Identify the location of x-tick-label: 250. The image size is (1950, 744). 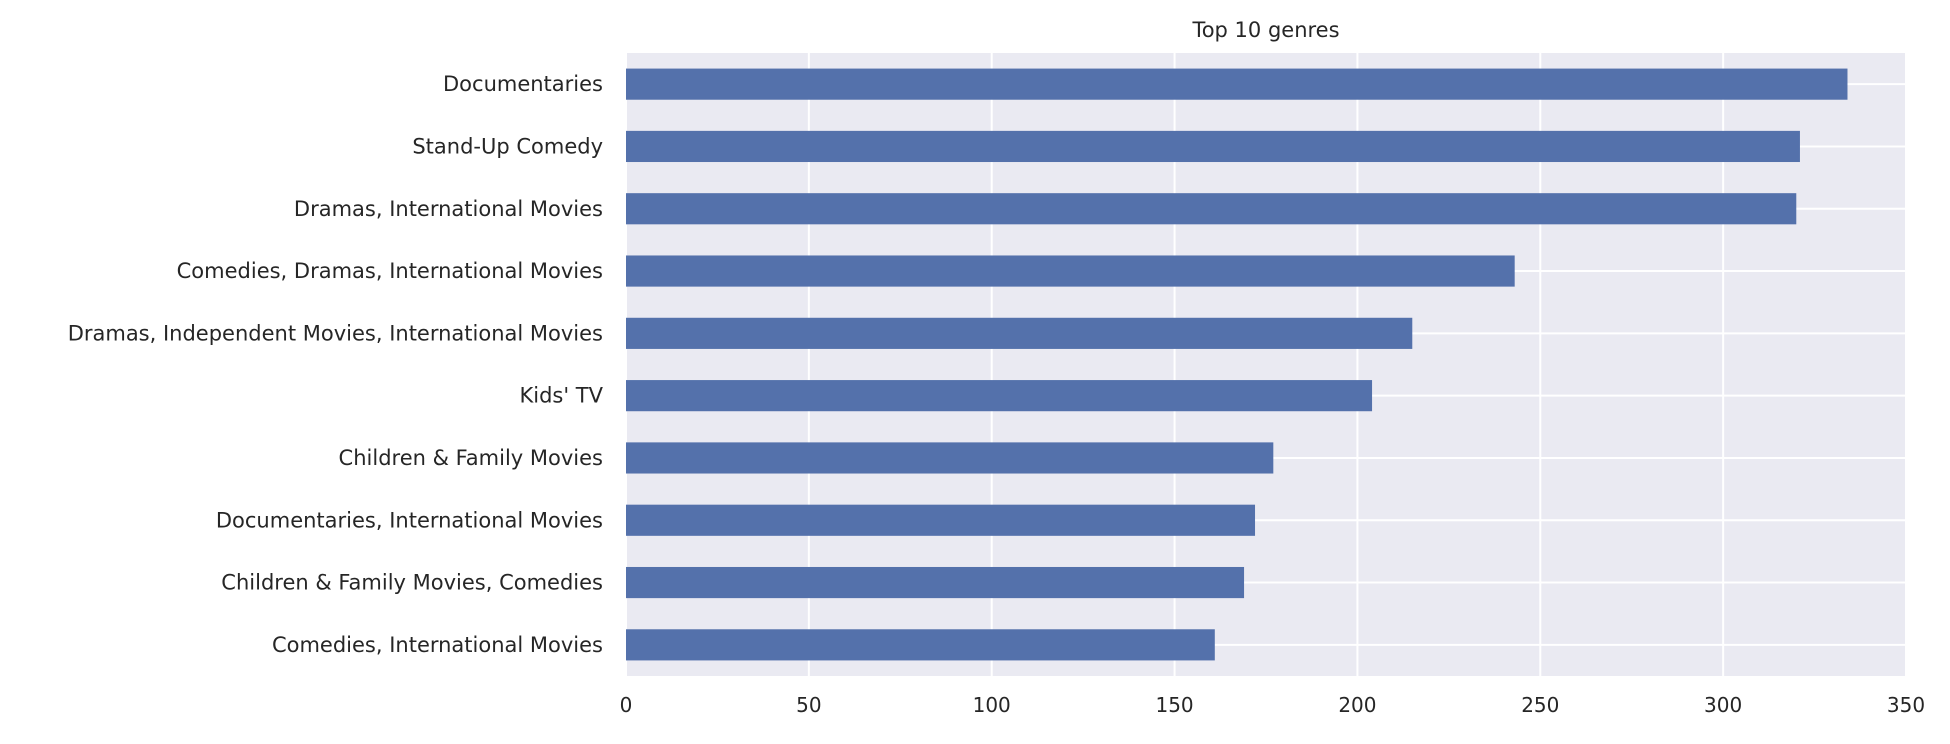
(1540, 705).